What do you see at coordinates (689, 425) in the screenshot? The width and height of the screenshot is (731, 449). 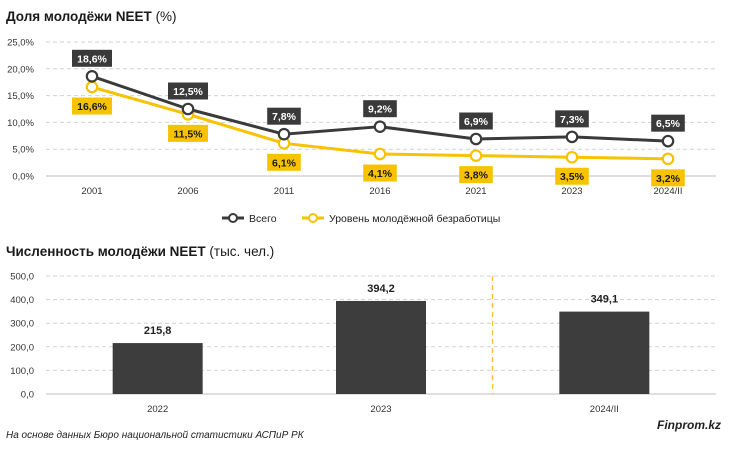 I see `brand-logo: Finprom.kz` at bounding box center [689, 425].